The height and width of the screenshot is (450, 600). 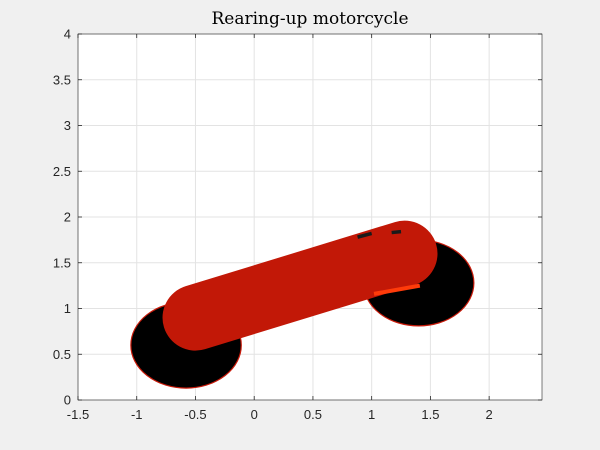 I want to click on x-tick-label: 2, so click(x=489, y=414).